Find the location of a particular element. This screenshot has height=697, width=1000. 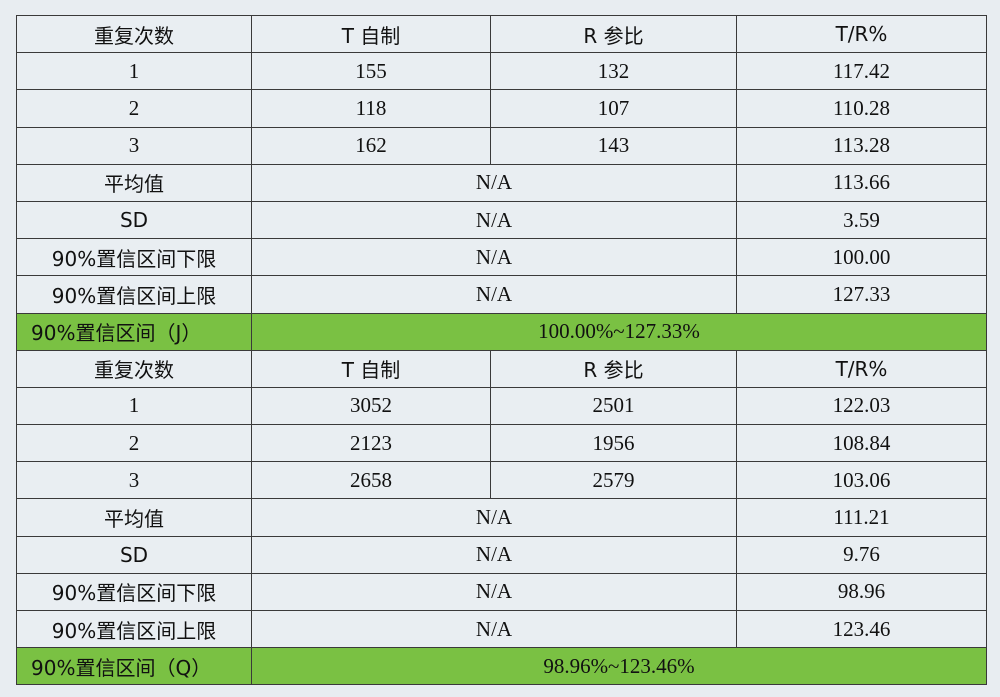

table-row: 1 3052 2501 122.03 is located at coordinates (501, 406).